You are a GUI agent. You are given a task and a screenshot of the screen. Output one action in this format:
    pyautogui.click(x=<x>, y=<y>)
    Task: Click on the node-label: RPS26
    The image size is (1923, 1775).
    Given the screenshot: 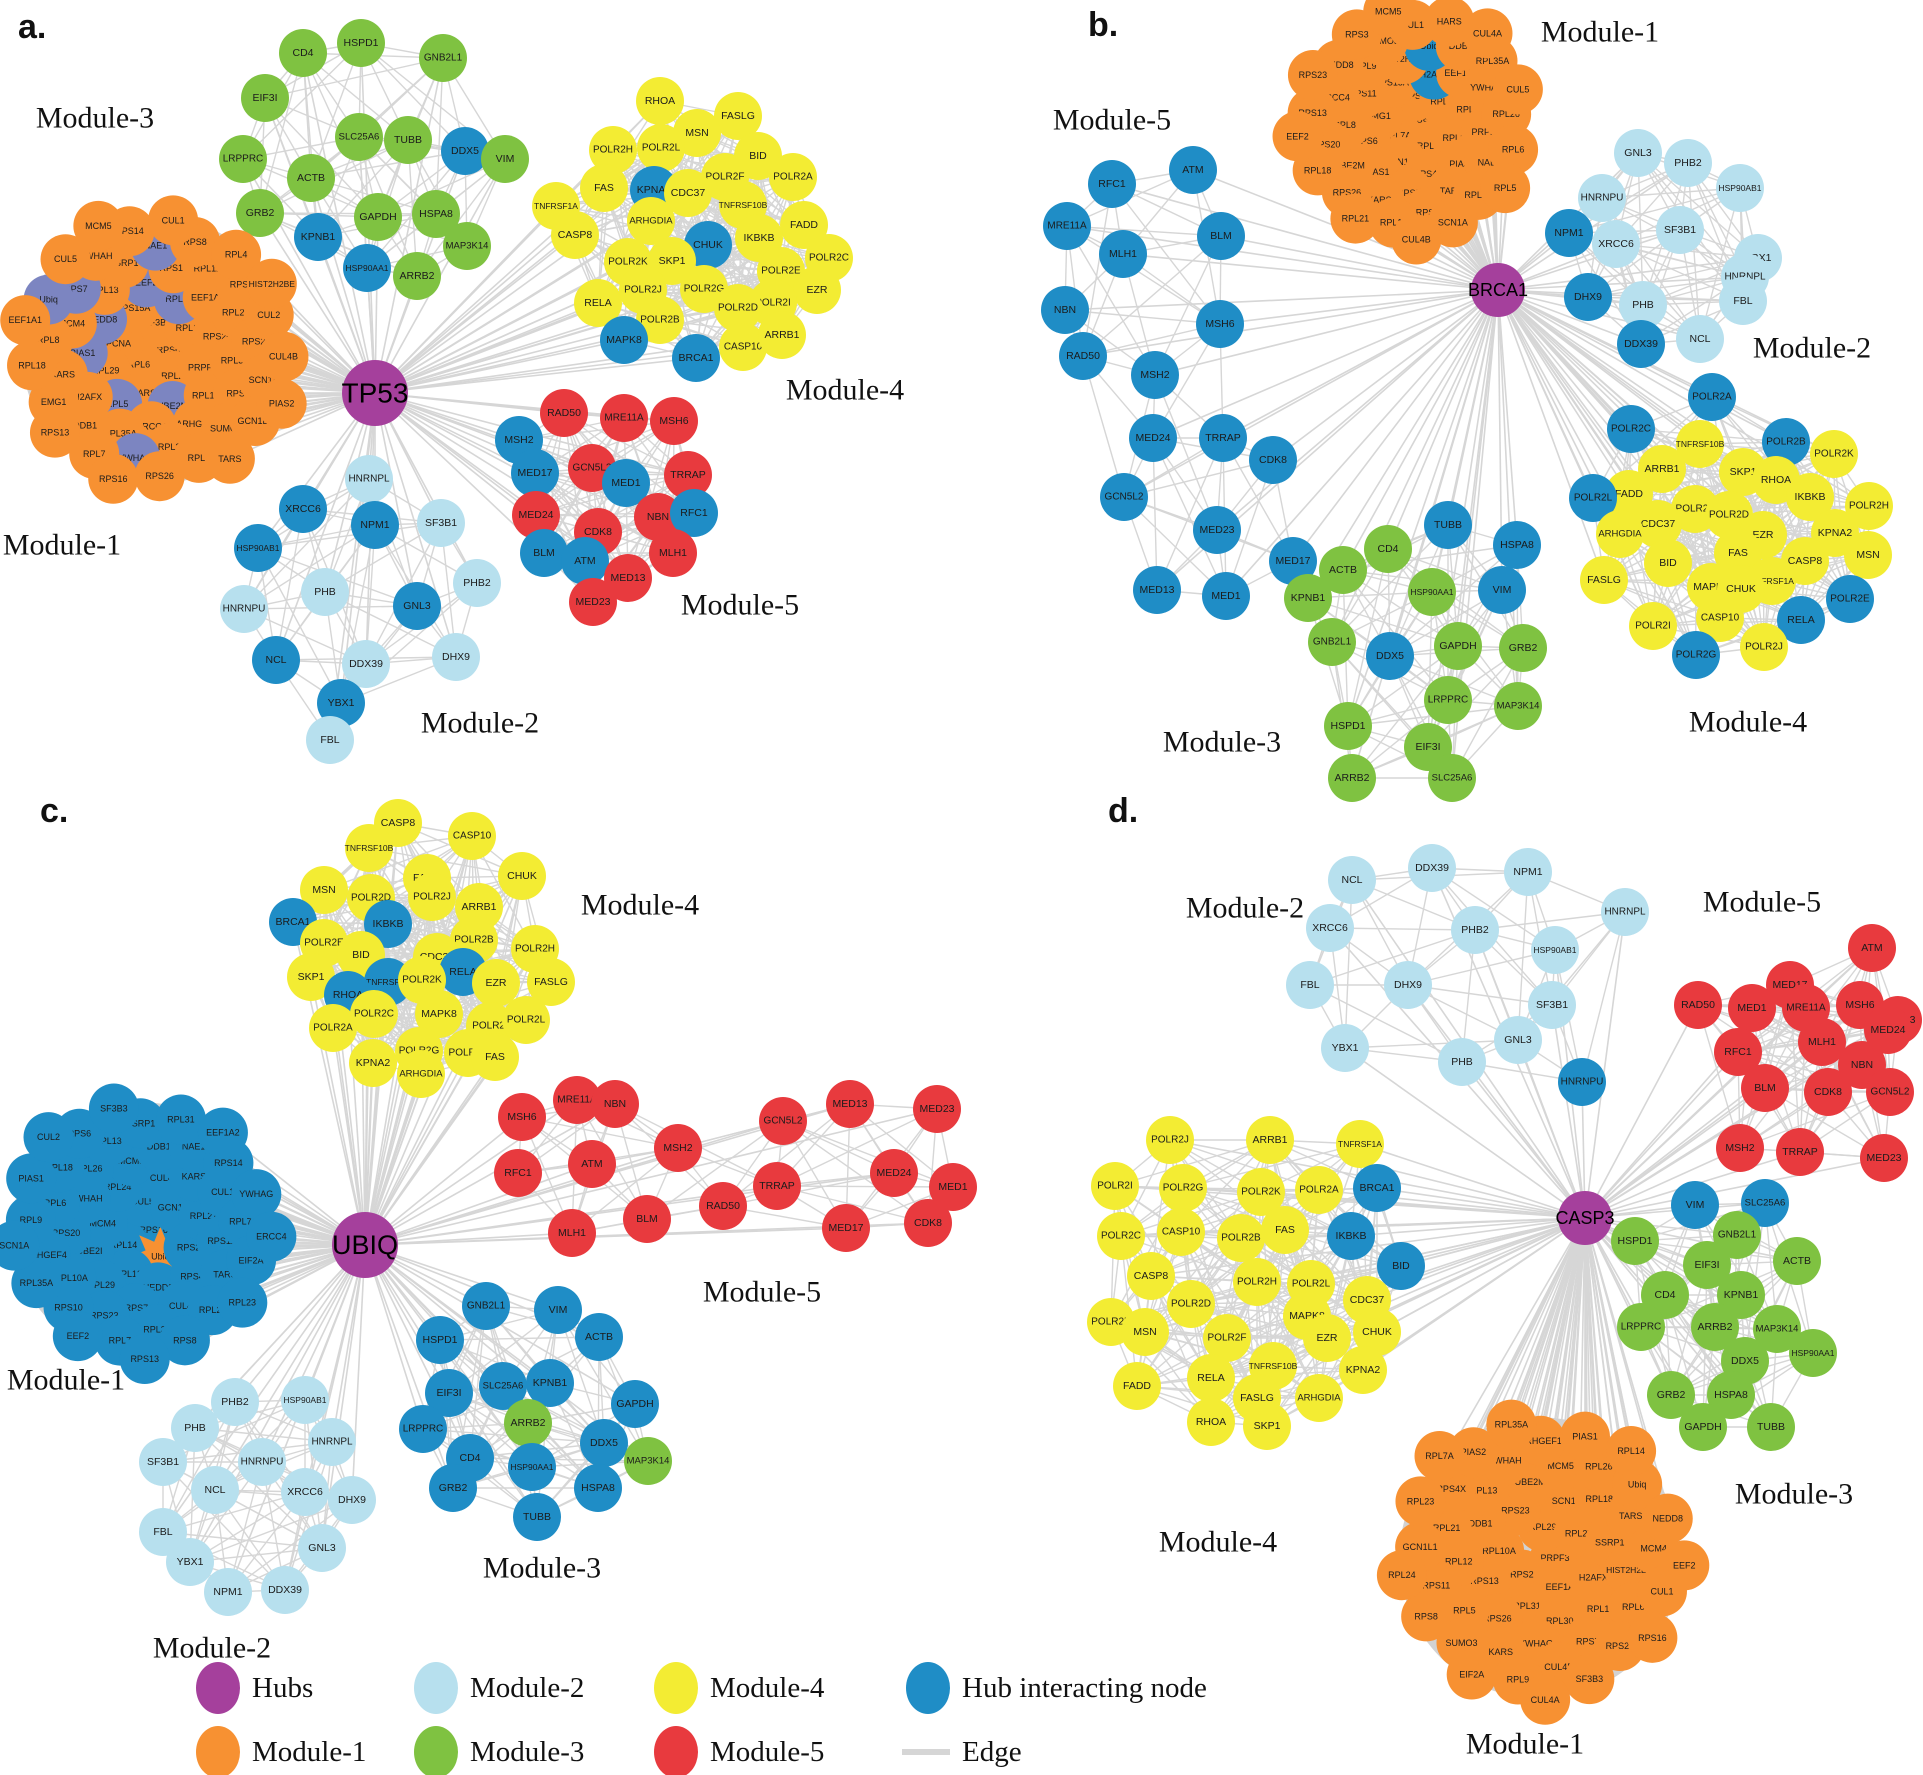 What is the action you would take?
    pyautogui.click(x=1347, y=192)
    